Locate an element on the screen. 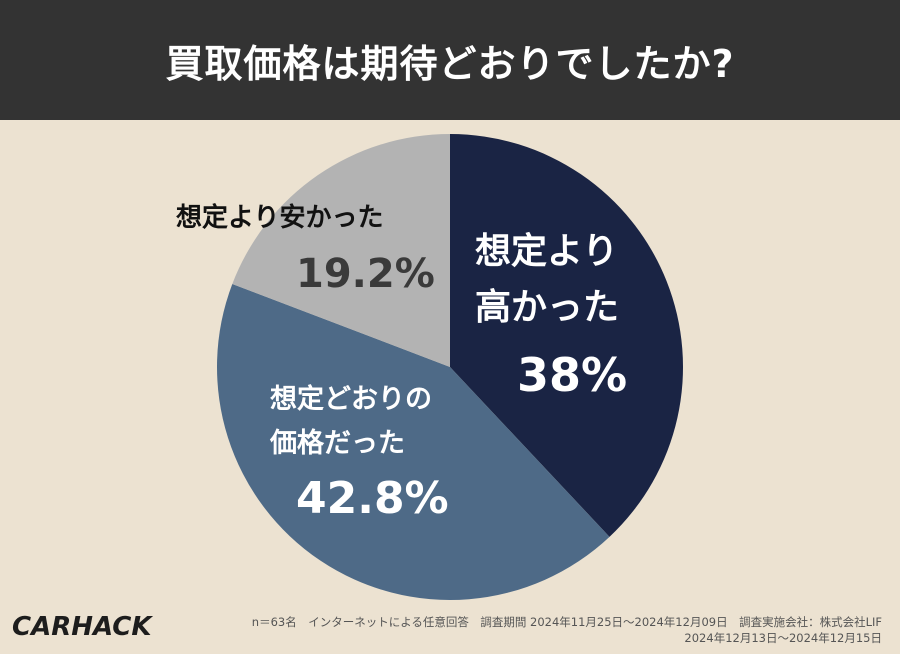 This screenshot has height=654, width=900. label-higher-line1: 想定より is located at coordinates (547, 251).